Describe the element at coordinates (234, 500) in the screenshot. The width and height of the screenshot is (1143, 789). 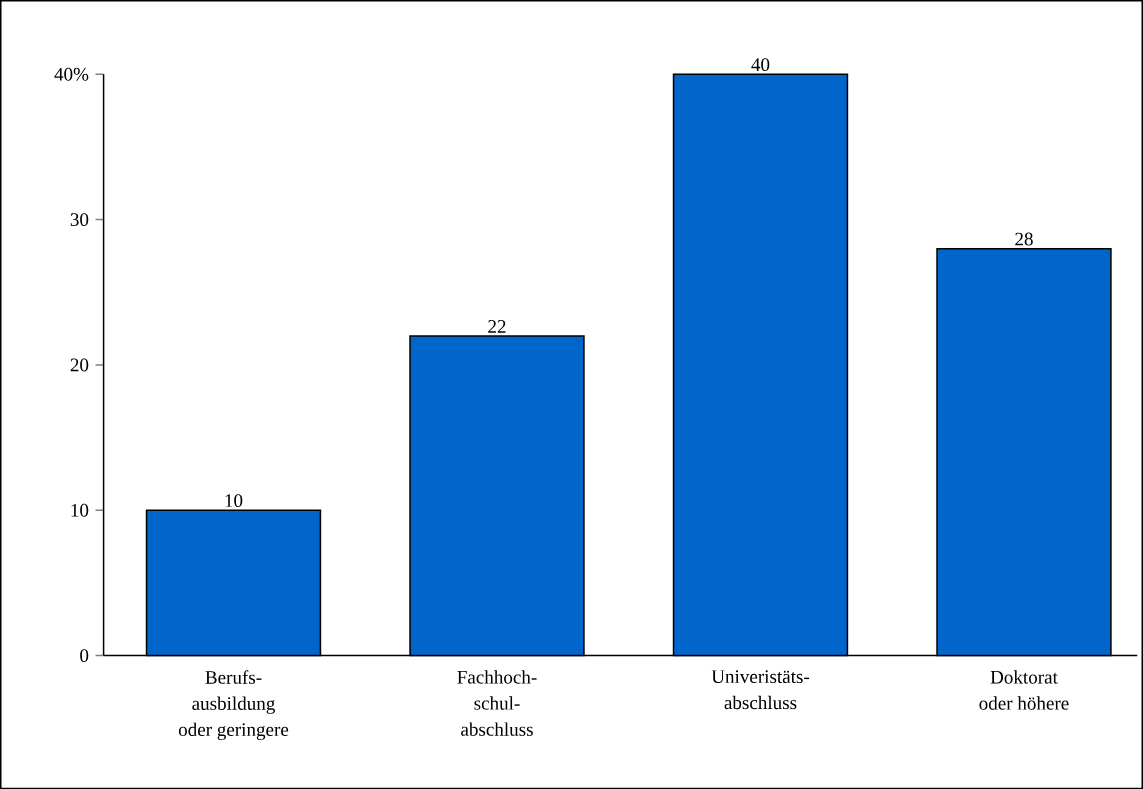
I see `data-label: 10` at that location.